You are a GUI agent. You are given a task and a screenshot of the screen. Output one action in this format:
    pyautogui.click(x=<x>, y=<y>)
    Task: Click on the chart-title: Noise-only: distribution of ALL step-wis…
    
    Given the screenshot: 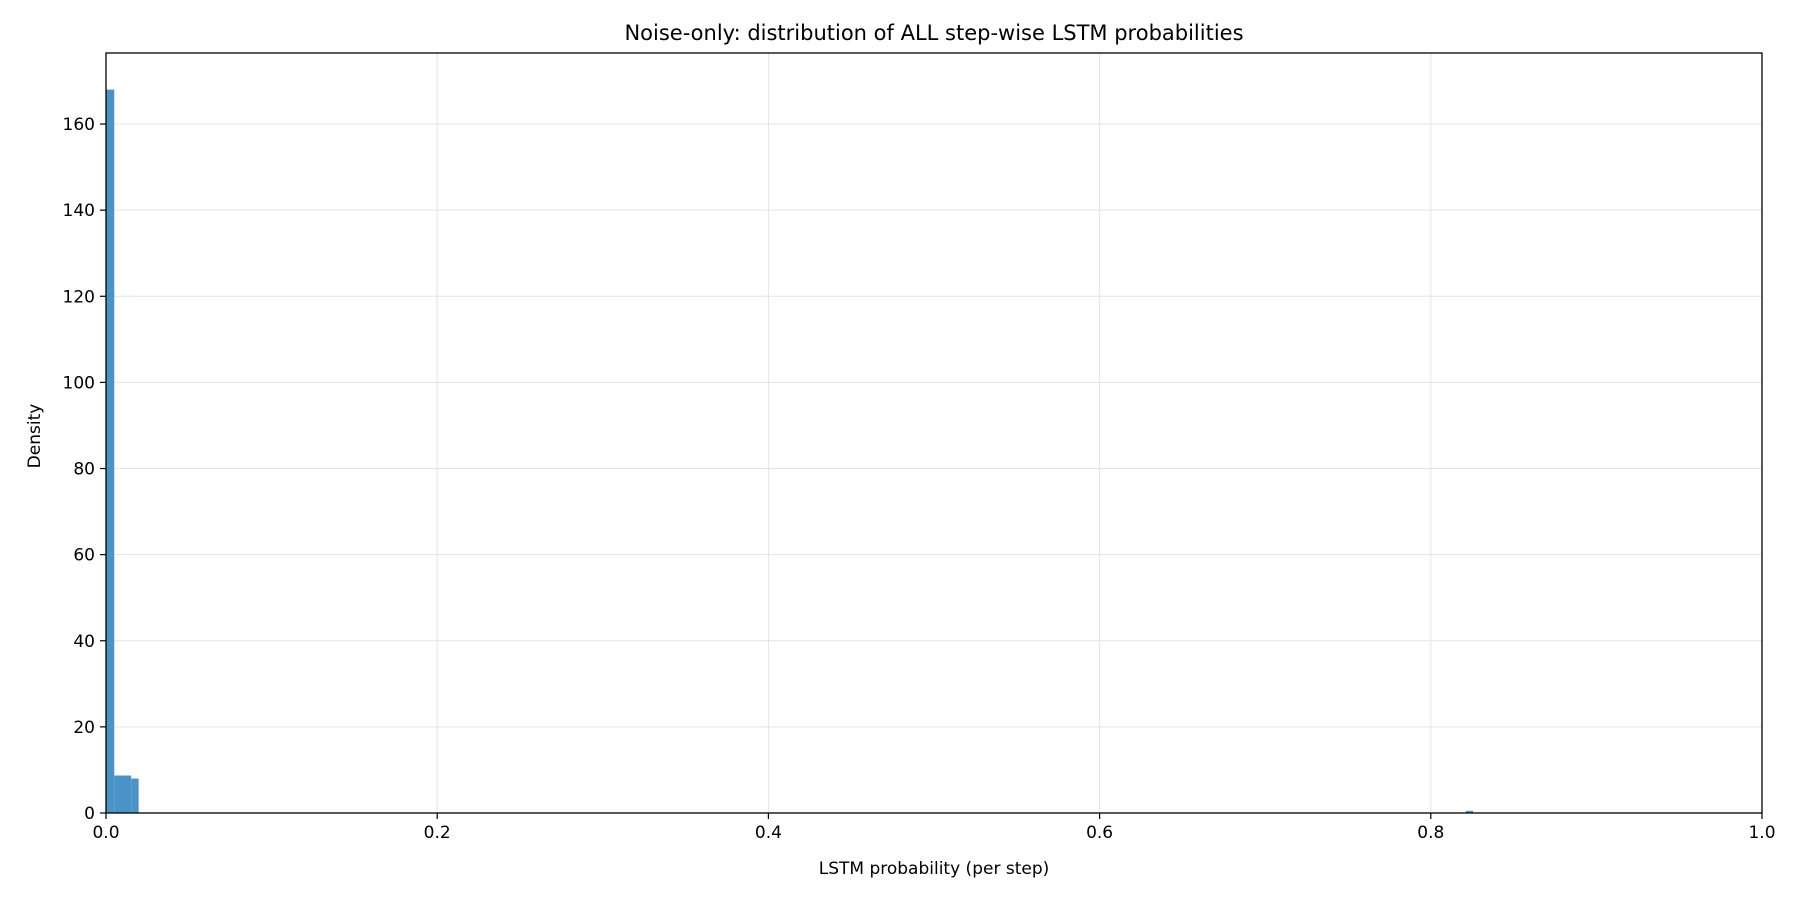 What is the action you would take?
    pyautogui.click(x=933, y=33)
    